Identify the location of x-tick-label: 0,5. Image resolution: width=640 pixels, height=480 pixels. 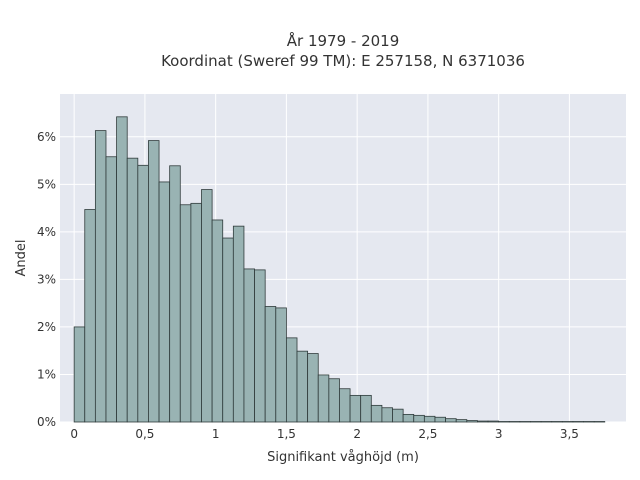
(144, 434).